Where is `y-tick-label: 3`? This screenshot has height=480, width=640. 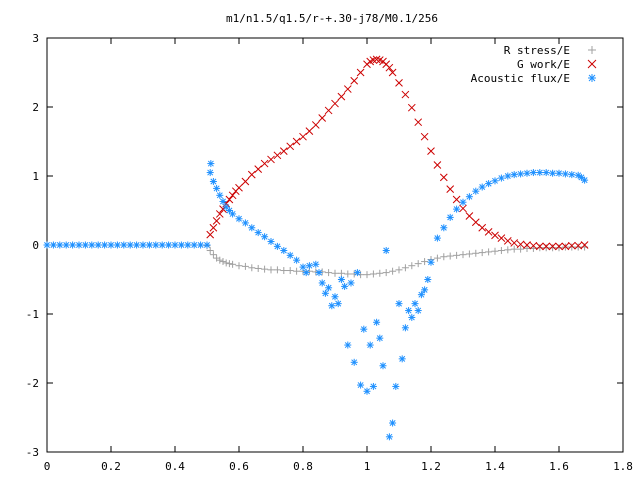
y-tick-label: 3 is located at coordinates (35, 38).